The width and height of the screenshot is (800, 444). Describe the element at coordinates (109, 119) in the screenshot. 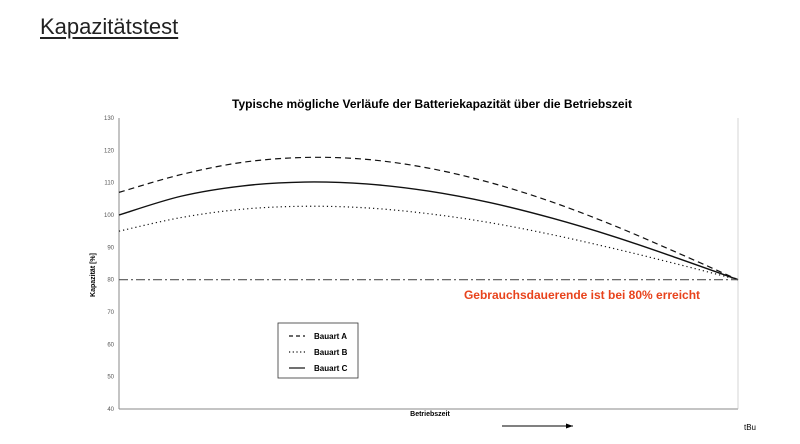

I see `y-tick-label: 130` at that location.